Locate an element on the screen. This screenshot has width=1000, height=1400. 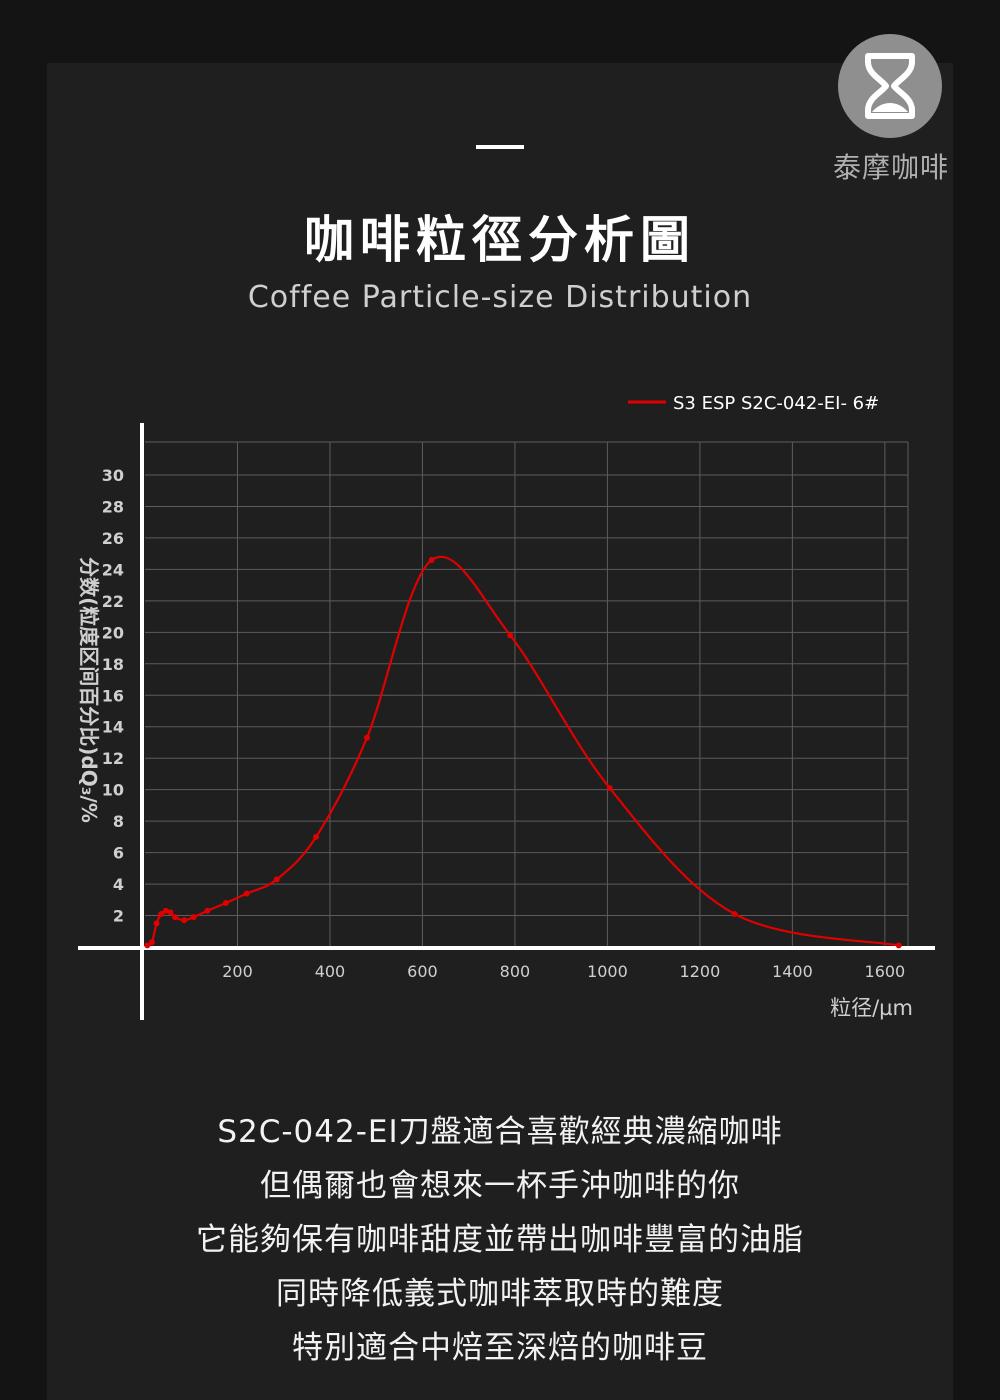
x-tick-label: 1400 is located at coordinates (792, 971).